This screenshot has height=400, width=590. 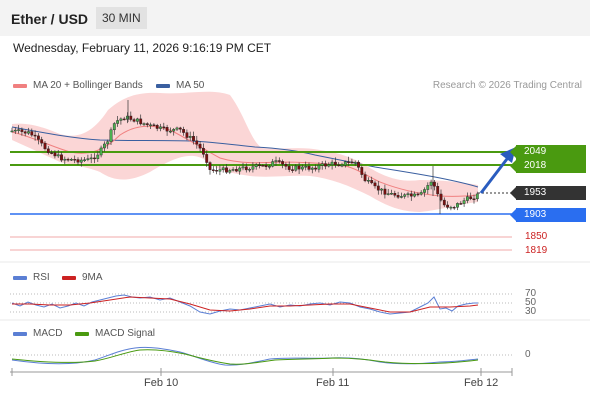 What do you see at coordinates (536, 250) in the screenshot?
I see `price-label-1819: 1819` at bounding box center [536, 250].